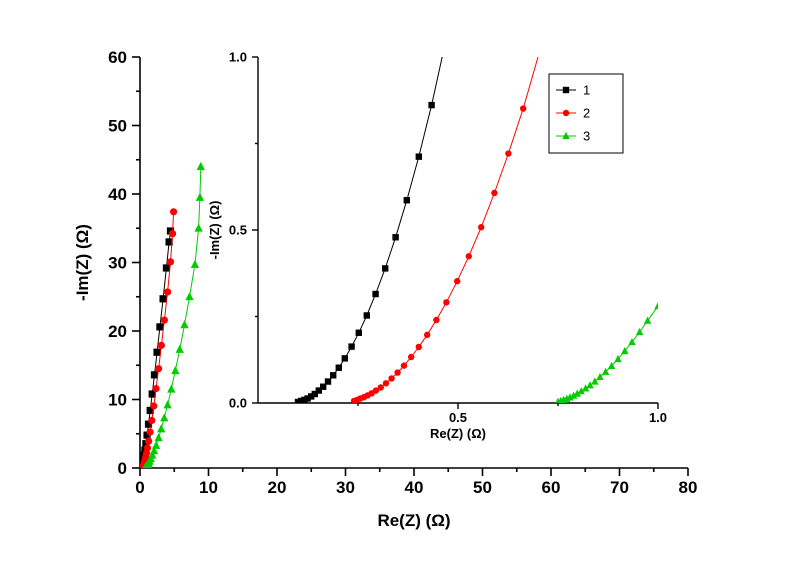 Image resolution: width=800 pixels, height=561 pixels. Describe the element at coordinates (117, 57) in the screenshot. I see `y-tick-label: 60` at that location.